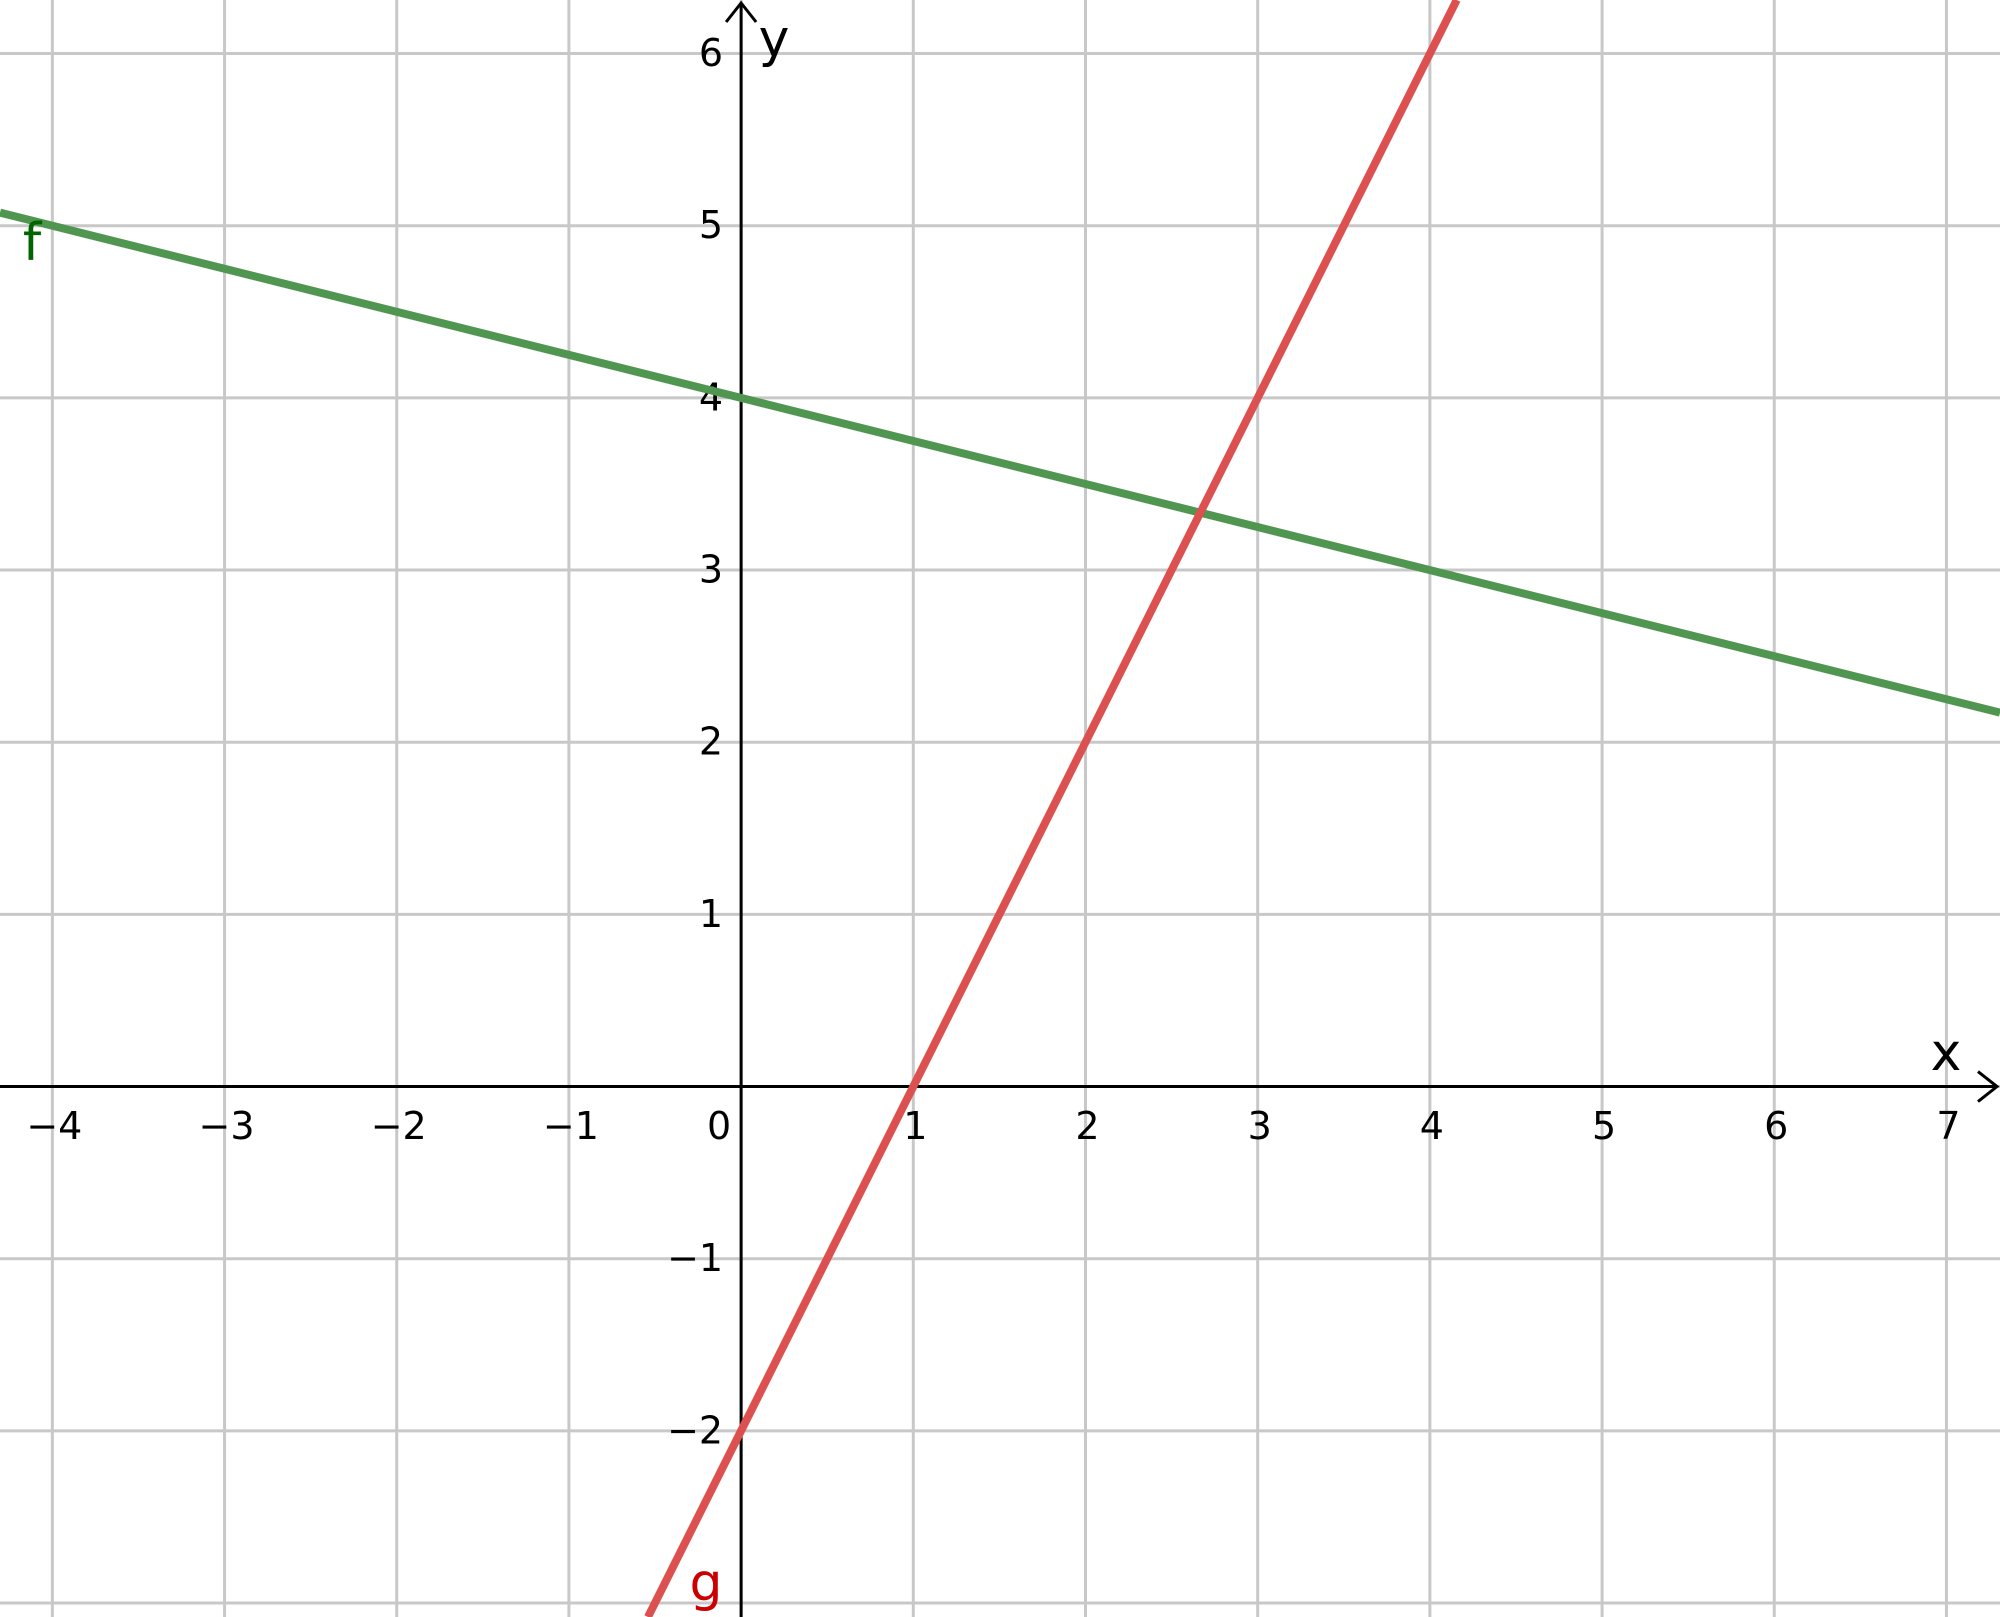 This screenshot has height=1617, width=2000. What do you see at coordinates (1776, 1126) in the screenshot?
I see `x-tick-label: 6` at bounding box center [1776, 1126].